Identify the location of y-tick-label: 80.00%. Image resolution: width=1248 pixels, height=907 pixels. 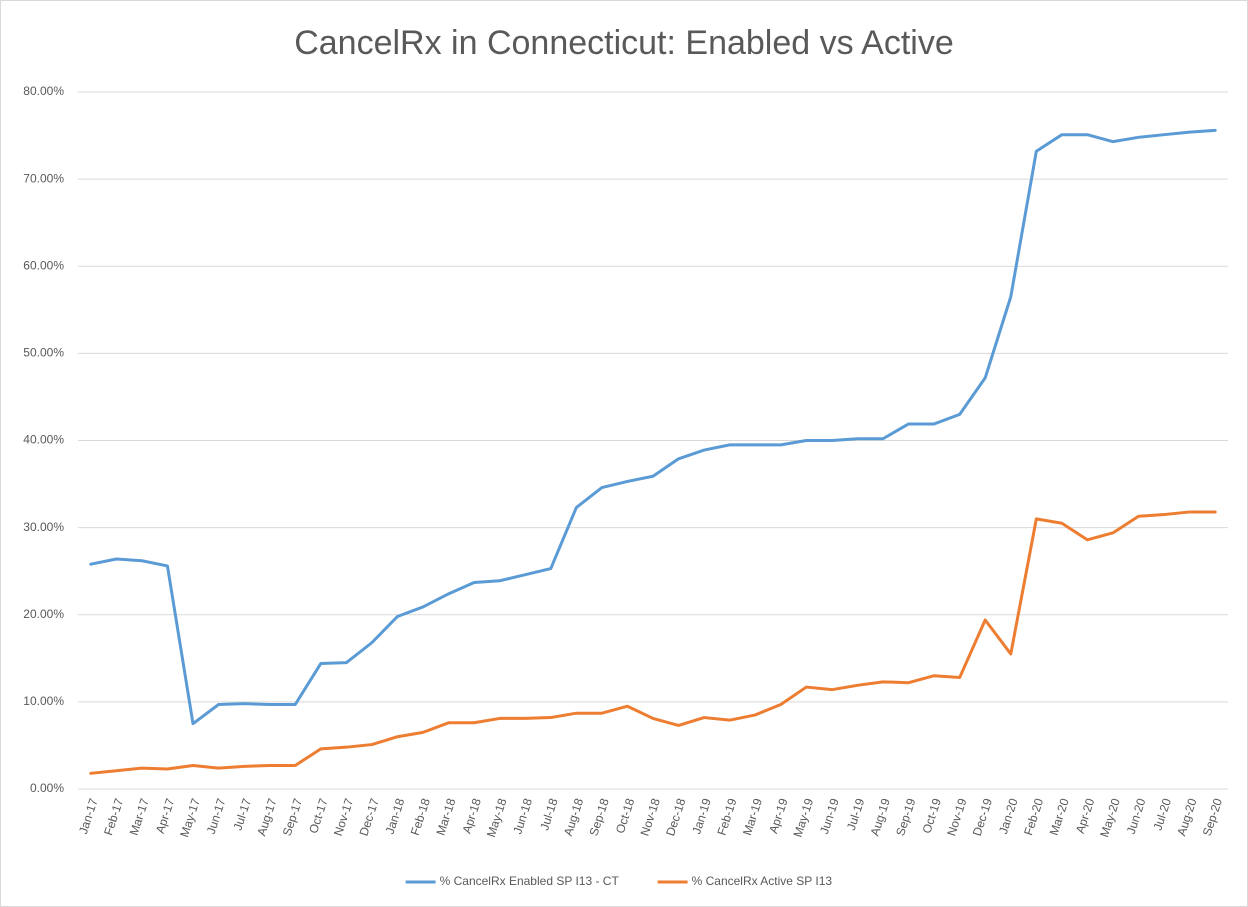
(43, 91).